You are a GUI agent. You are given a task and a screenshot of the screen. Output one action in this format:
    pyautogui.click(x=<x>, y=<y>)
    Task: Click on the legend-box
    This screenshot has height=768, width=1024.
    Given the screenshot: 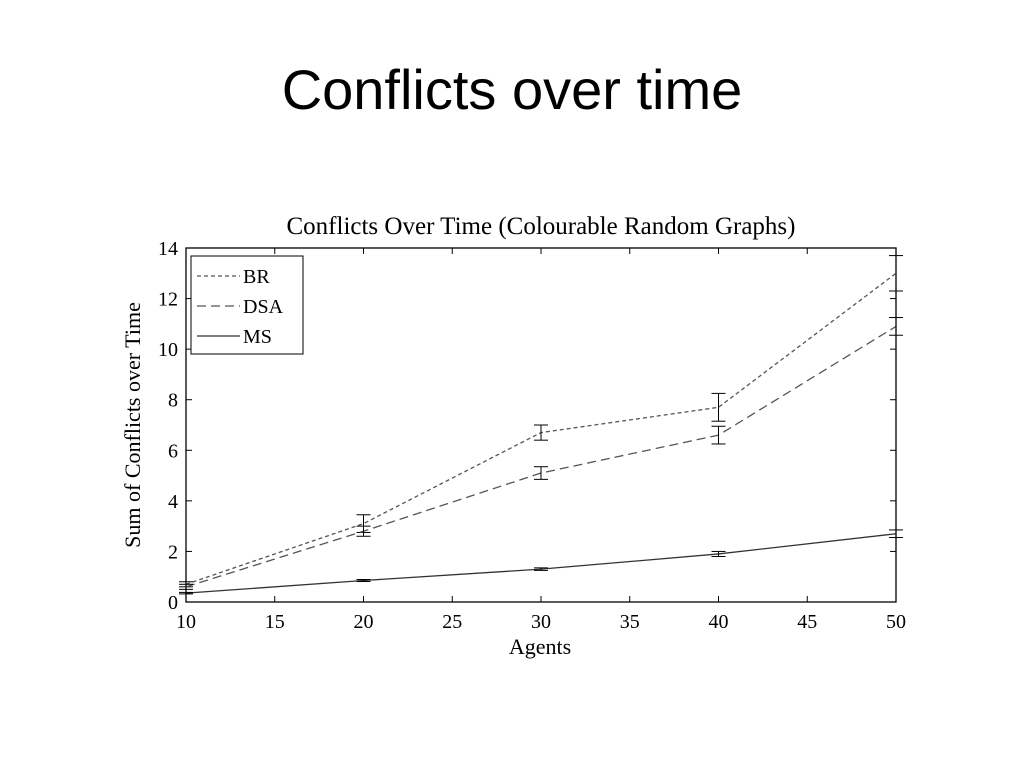 What is the action you would take?
    pyautogui.click(x=247, y=305)
    